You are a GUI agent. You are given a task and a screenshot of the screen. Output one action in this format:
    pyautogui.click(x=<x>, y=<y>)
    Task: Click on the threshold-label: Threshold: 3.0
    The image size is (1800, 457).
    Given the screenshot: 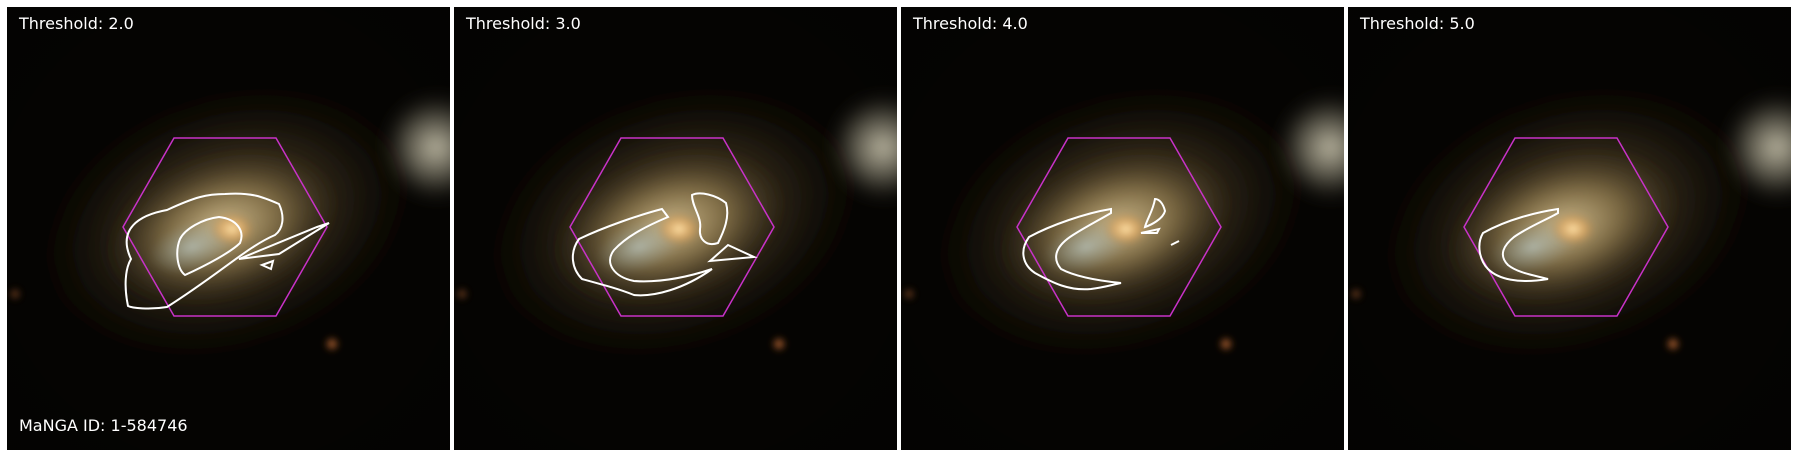 What is the action you would take?
    pyautogui.click(x=523, y=23)
    